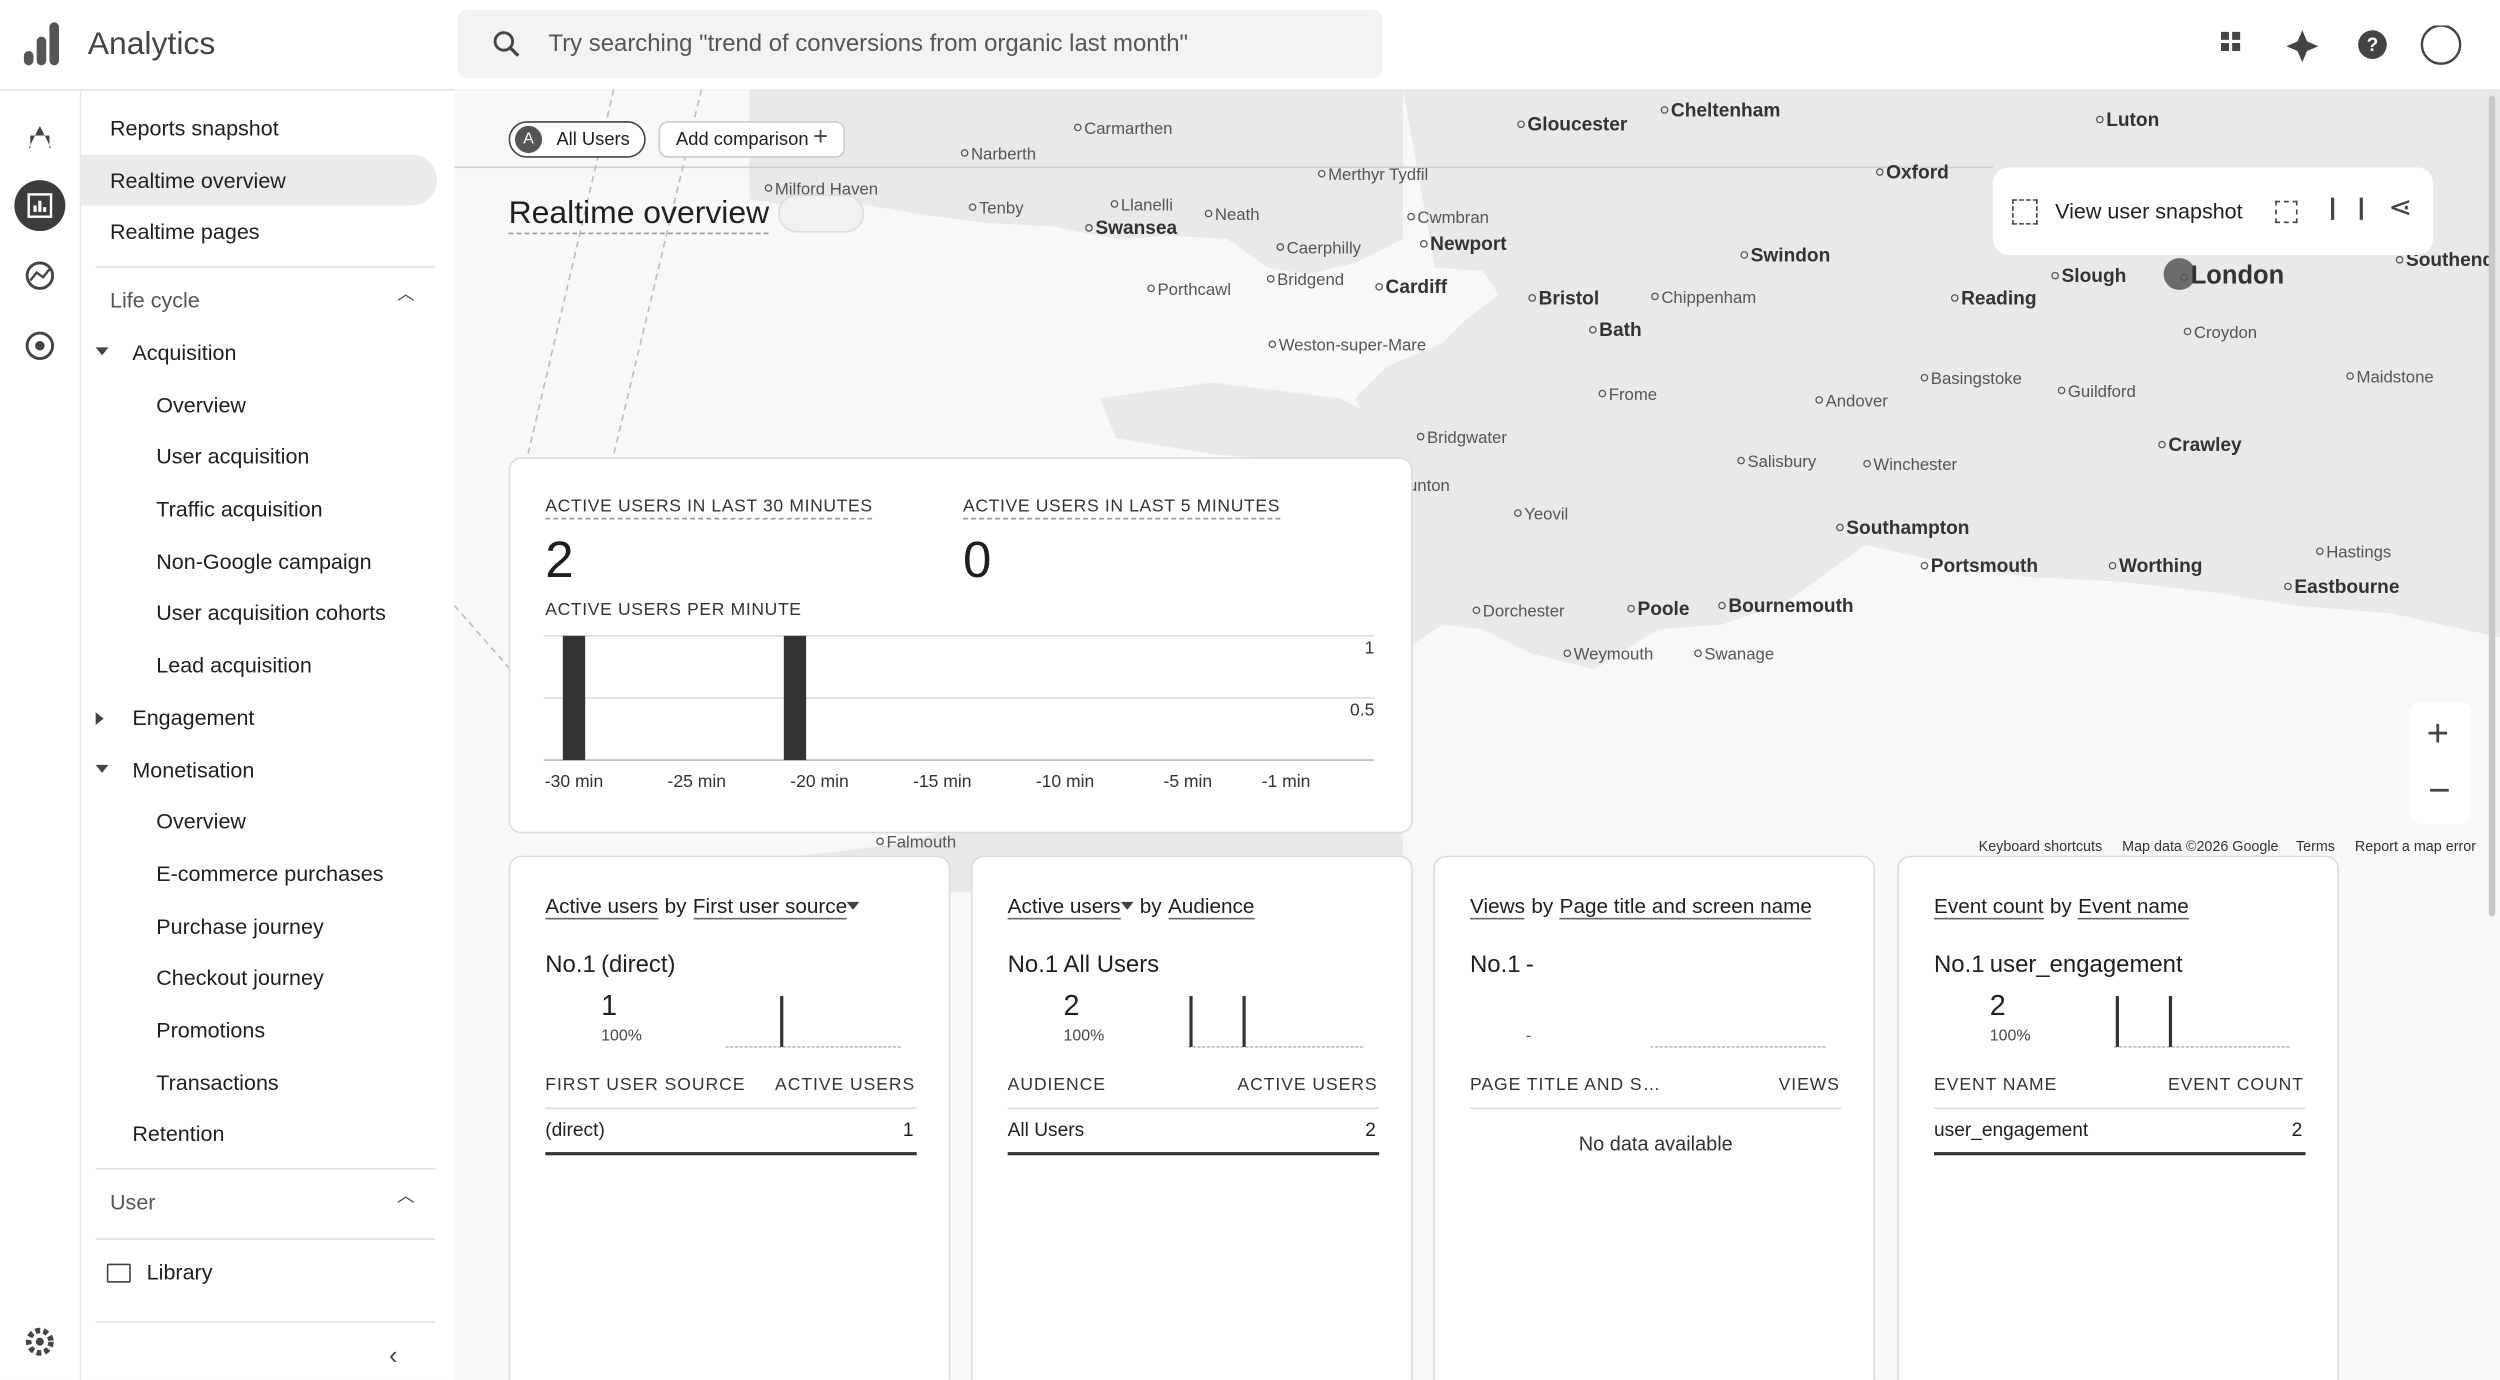 The image size is (2500, 1380). What do you see at coordinates (2117, 1021) in the screenshot?
I see `spark-bar` at bounding box center [2117, 1021].